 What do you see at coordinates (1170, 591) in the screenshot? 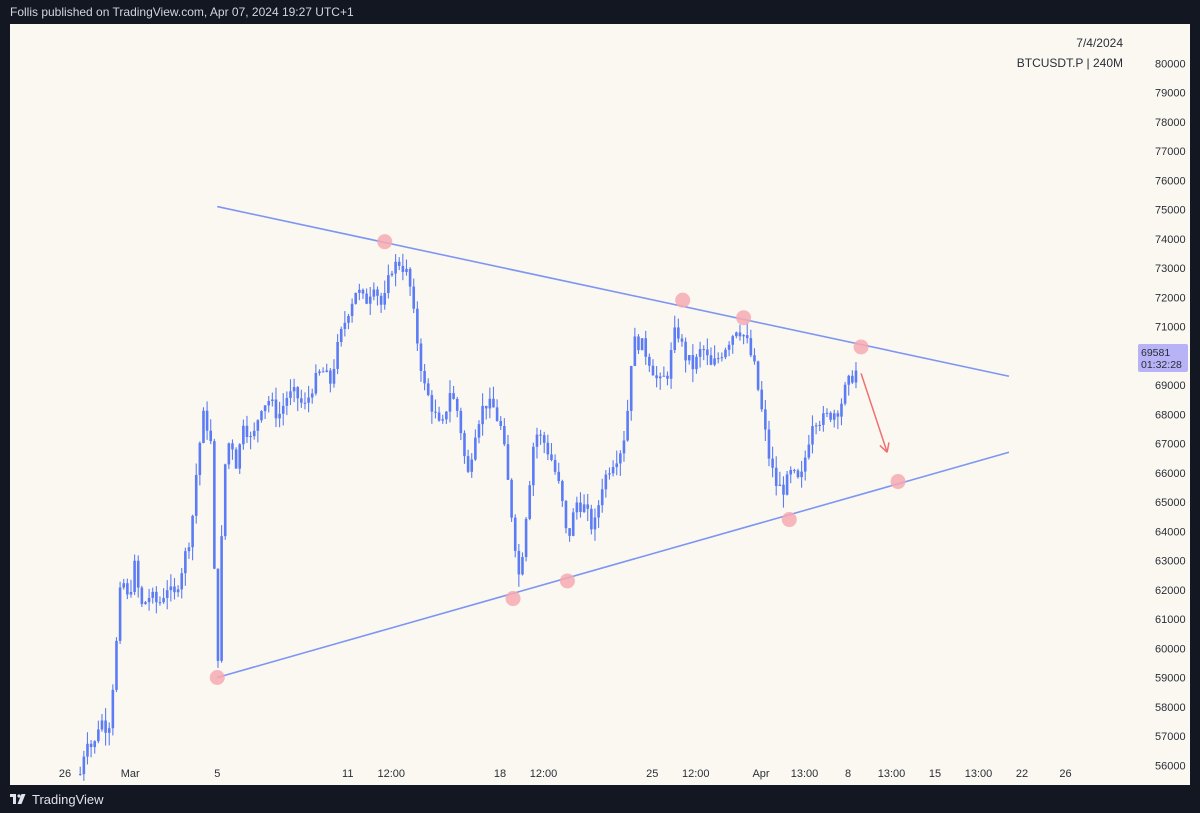
I see `price-tick-label: 62000` at bounding box center [1170, 591].